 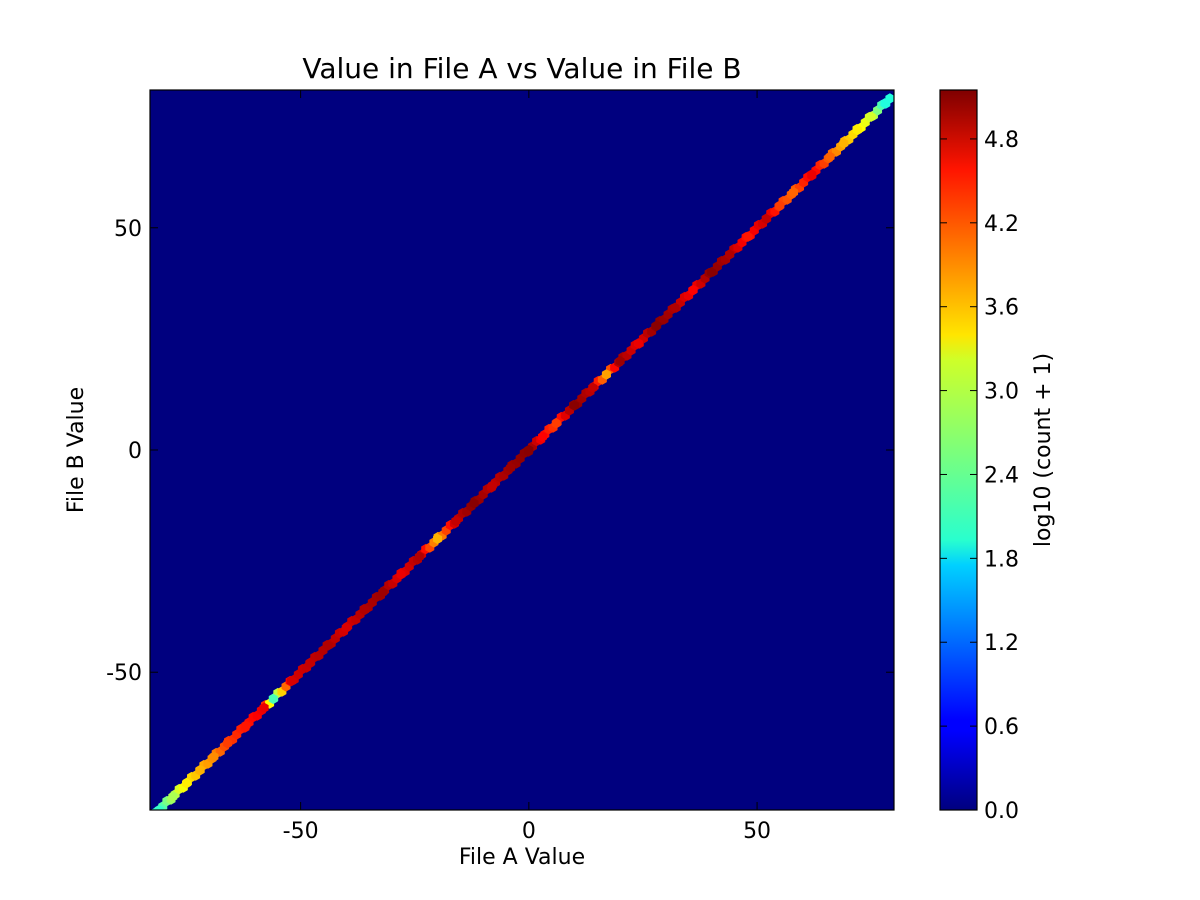 What do you see at coordinates (1001, 643) in the screenshot?
I see `colorbar-tick-label: 1.2` at bounding box center [1001, 643].